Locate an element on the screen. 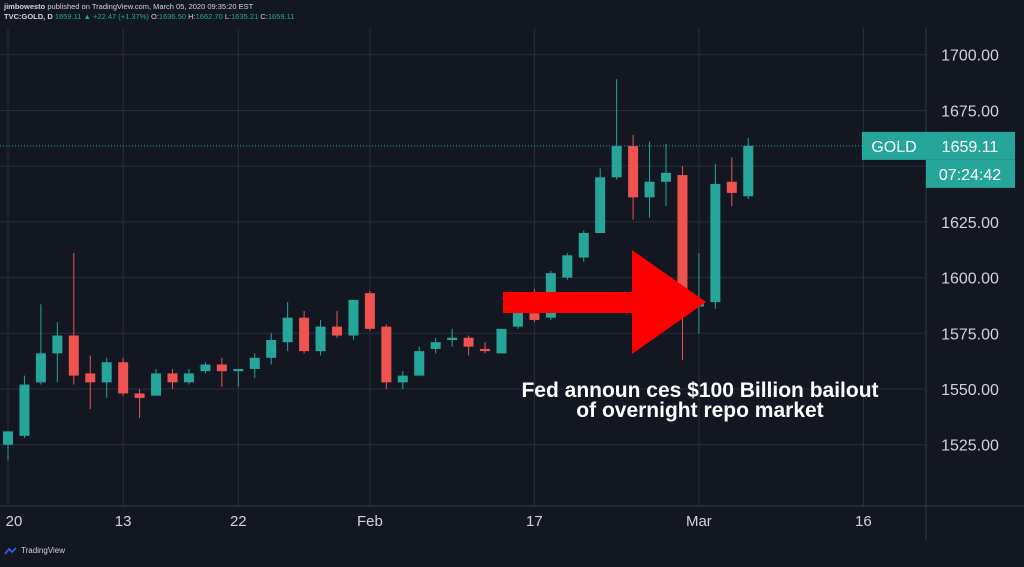 This screenshot has height=567, width=1024. time-tick-label: 13 is located at coordinates (123, 521).